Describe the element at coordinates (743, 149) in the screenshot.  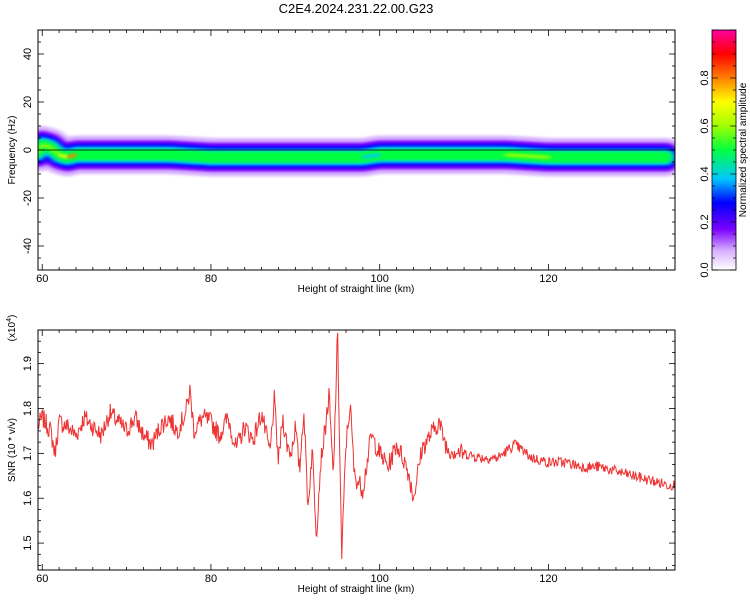
I see `colorbar-title: Normalized spectral amplitude` at that location.